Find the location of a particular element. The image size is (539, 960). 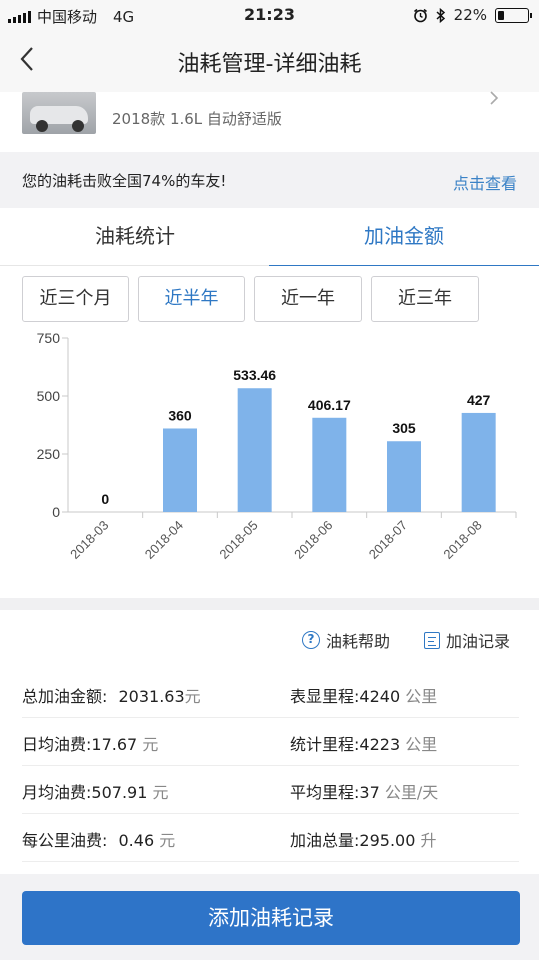

network-label: 4G is located at coordinates (124, 16).